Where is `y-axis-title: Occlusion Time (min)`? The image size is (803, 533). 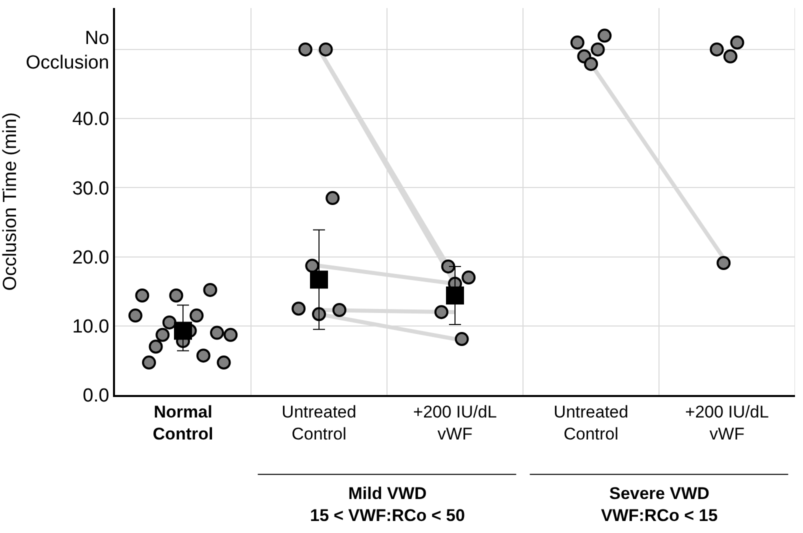 y-axis-title: Occlusion Time (min) is located at coordinates (11, 201).